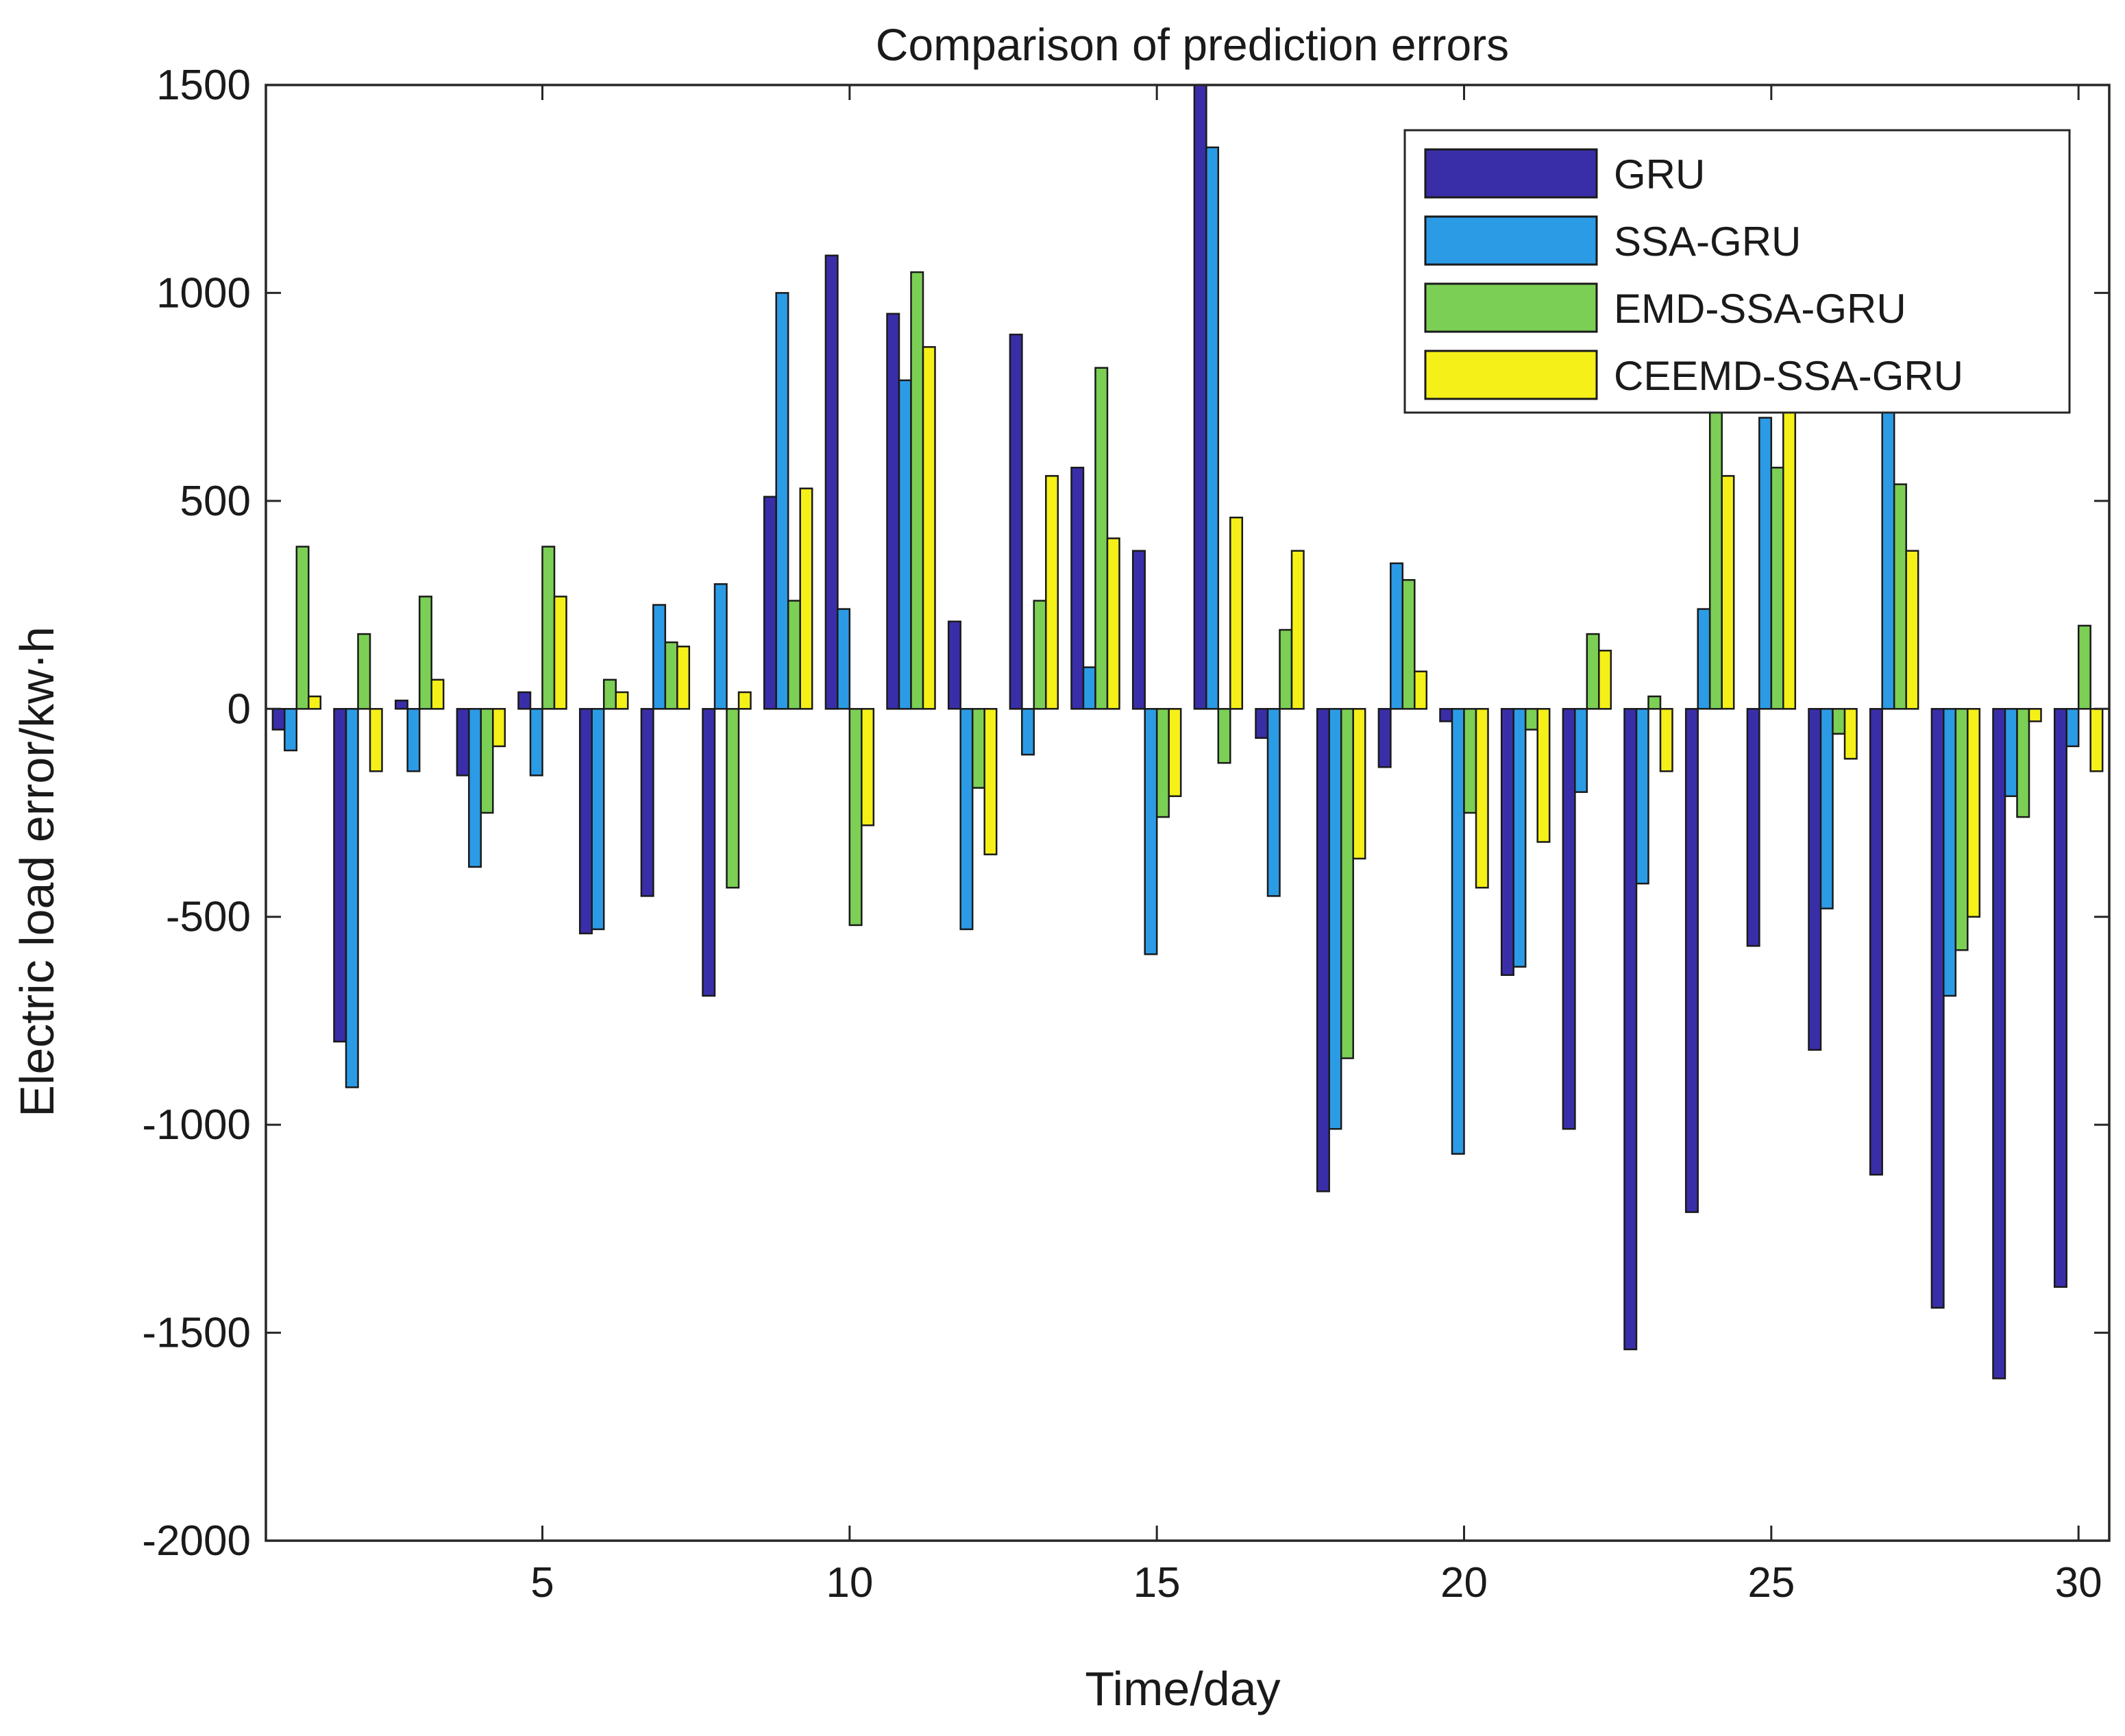 This screenshot has height=1736, width=2125. I want to click on x-tick-label: 25, so click(1771, 1582).